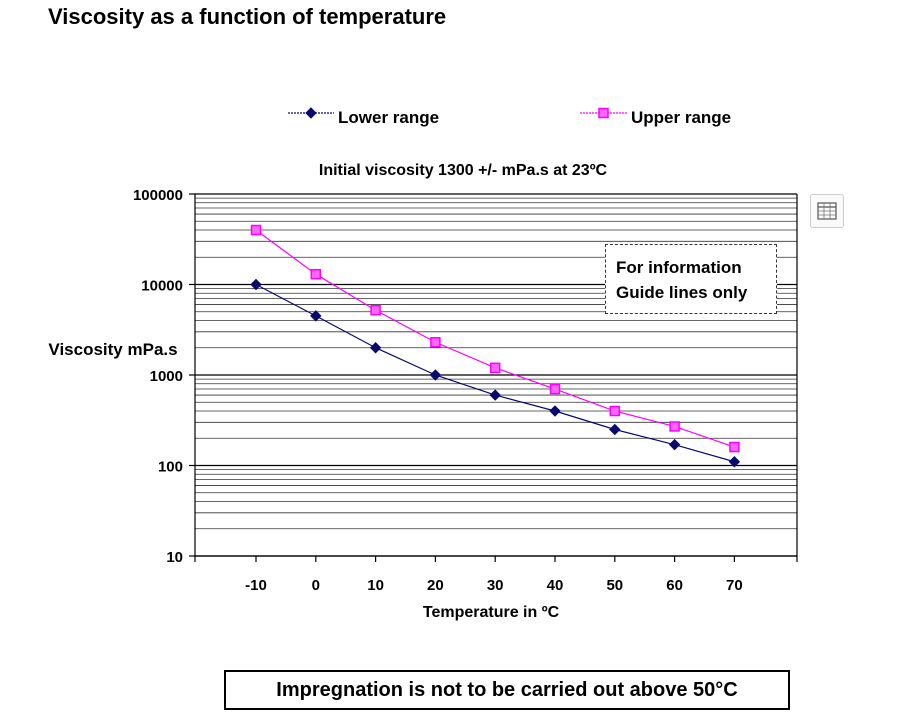 The width and height of the screenshot is (924, 717). Describe the element at coordinates (734, 585) in the screenshot. I see `x-tick-label: 70` at that location.